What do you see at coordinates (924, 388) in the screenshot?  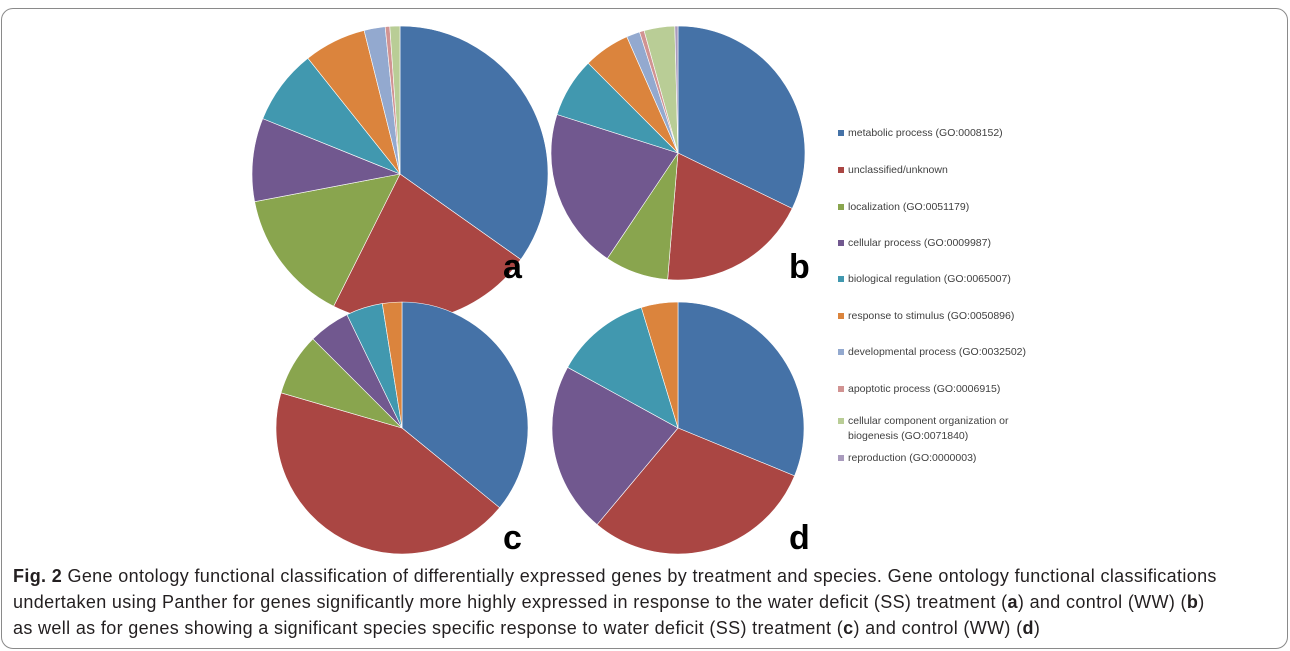 I see `legend-label: apoptotic process (GO:0006915)` at bounding box center [924, 388].